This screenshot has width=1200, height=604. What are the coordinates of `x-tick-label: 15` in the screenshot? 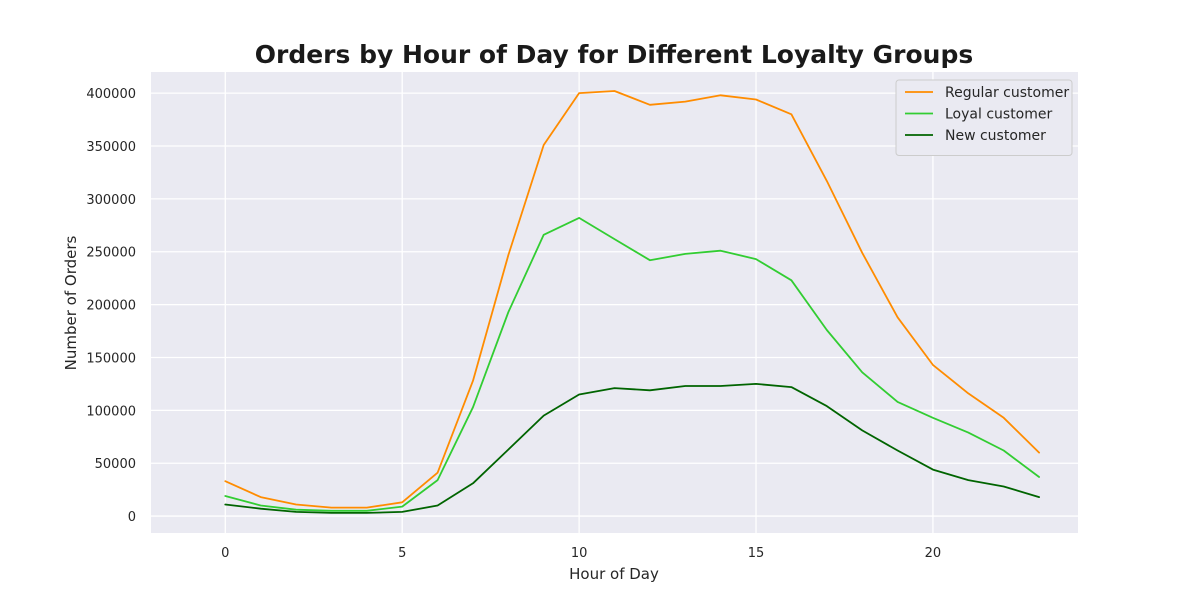 It's located at (756, 553).